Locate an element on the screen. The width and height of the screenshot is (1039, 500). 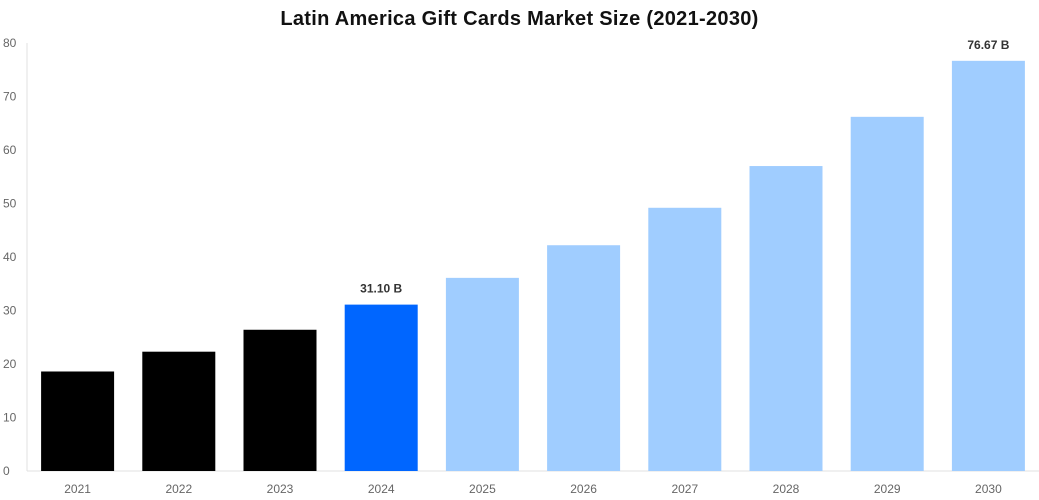
bar-2026 is located at coordinates (584, 358).